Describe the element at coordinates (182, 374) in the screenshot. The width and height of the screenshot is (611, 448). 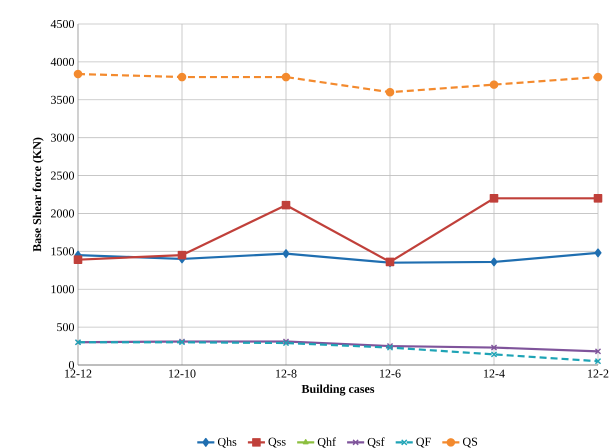
I see `x-tick-label: 12-10` at that location.